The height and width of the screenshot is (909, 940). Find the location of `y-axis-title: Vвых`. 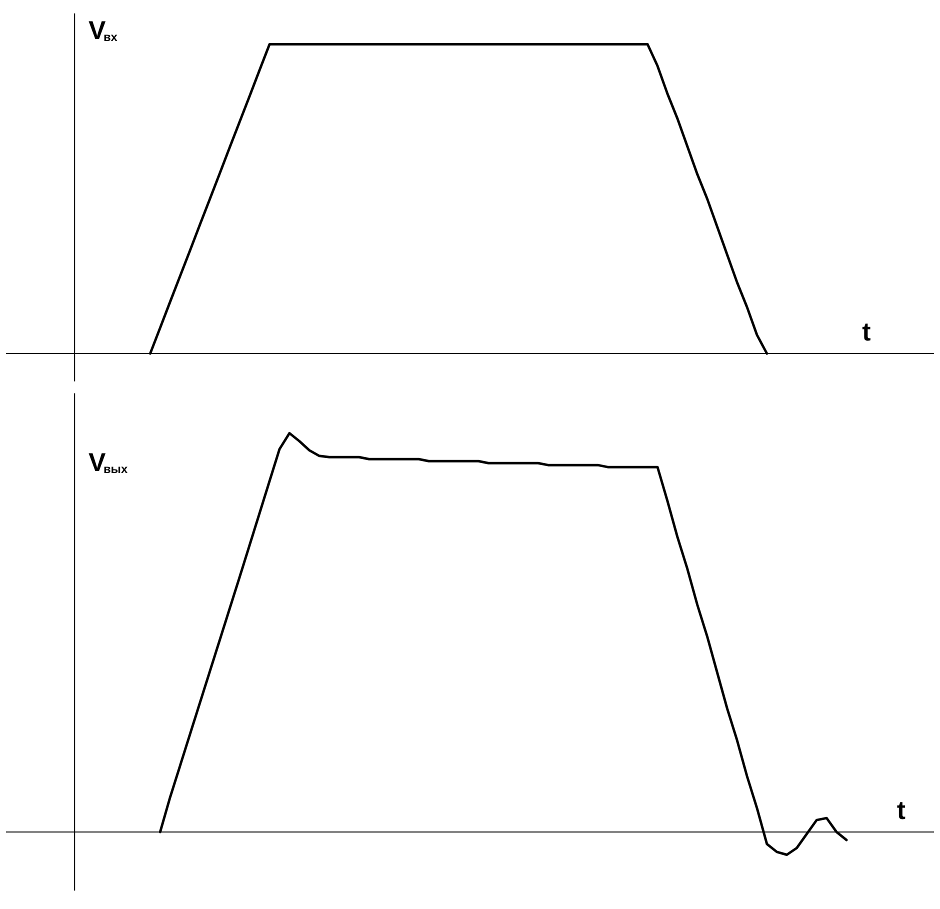

y-axis-title: Vвых is located at coordinates (108, 462).